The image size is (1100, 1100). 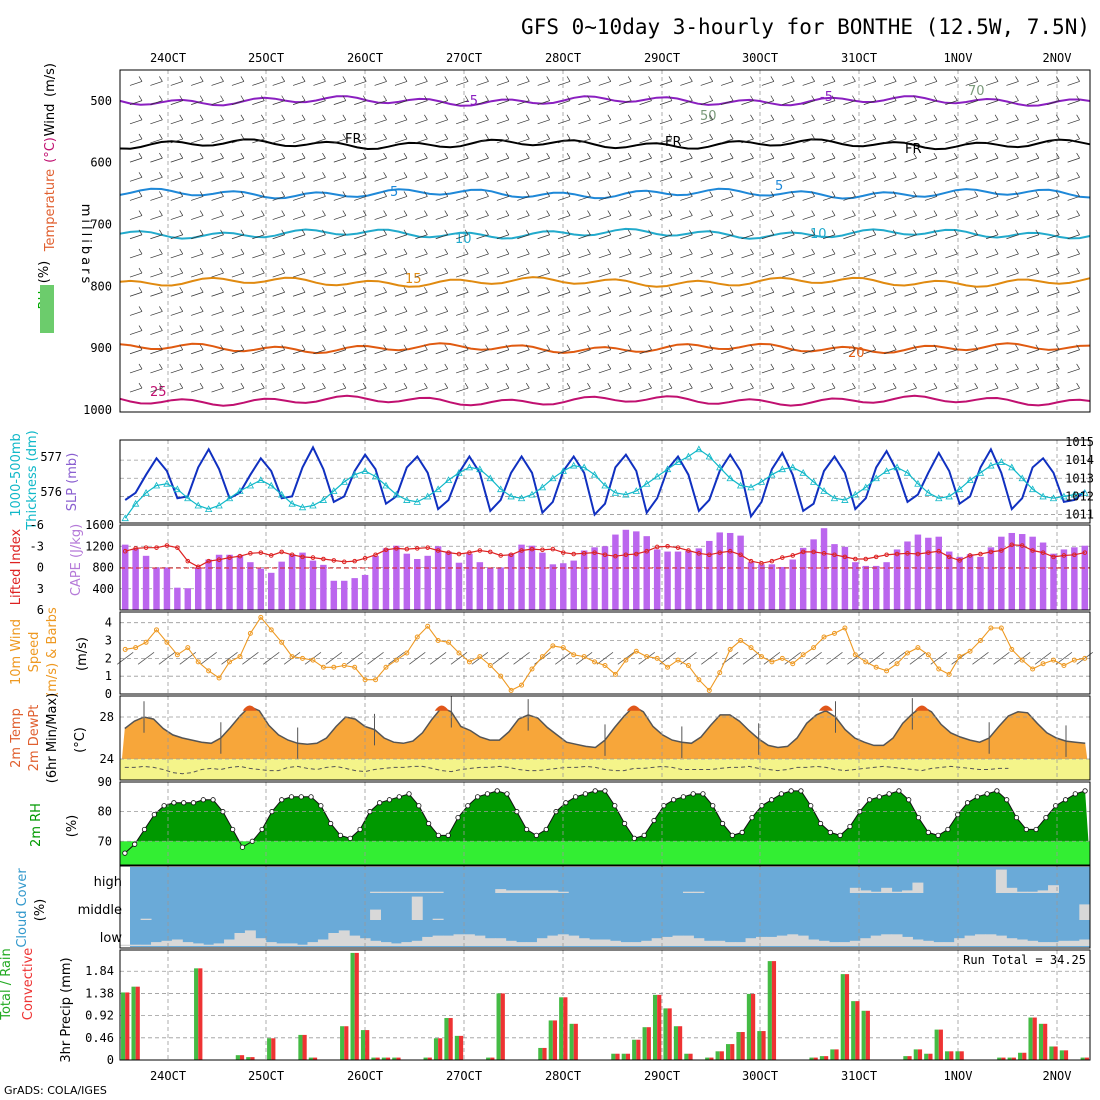 I want to click on bottom-date-label: 30OCT, so click(x=760, y=1076).